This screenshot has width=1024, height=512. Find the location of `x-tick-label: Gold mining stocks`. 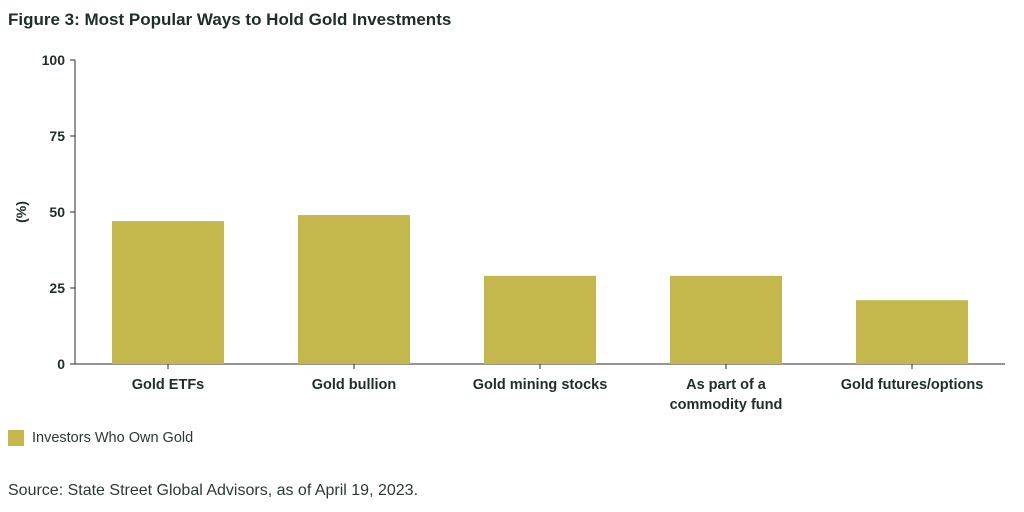

x-tick-label: Gold mining stocks is located at coordinates (540, 385).